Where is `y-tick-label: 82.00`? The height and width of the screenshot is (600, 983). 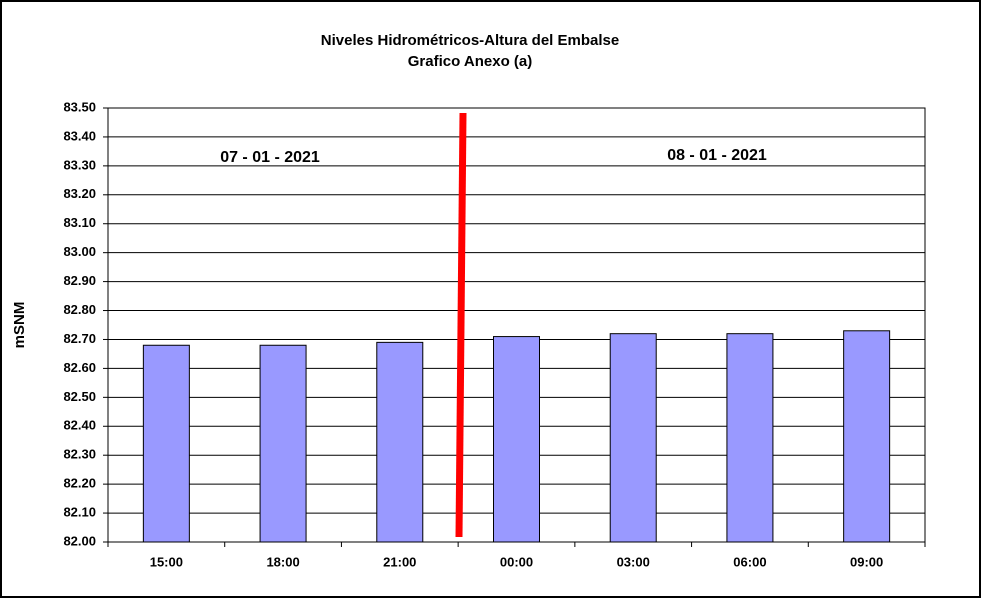
y-tick-label: 82.00 is located at coordinates (79, 540).